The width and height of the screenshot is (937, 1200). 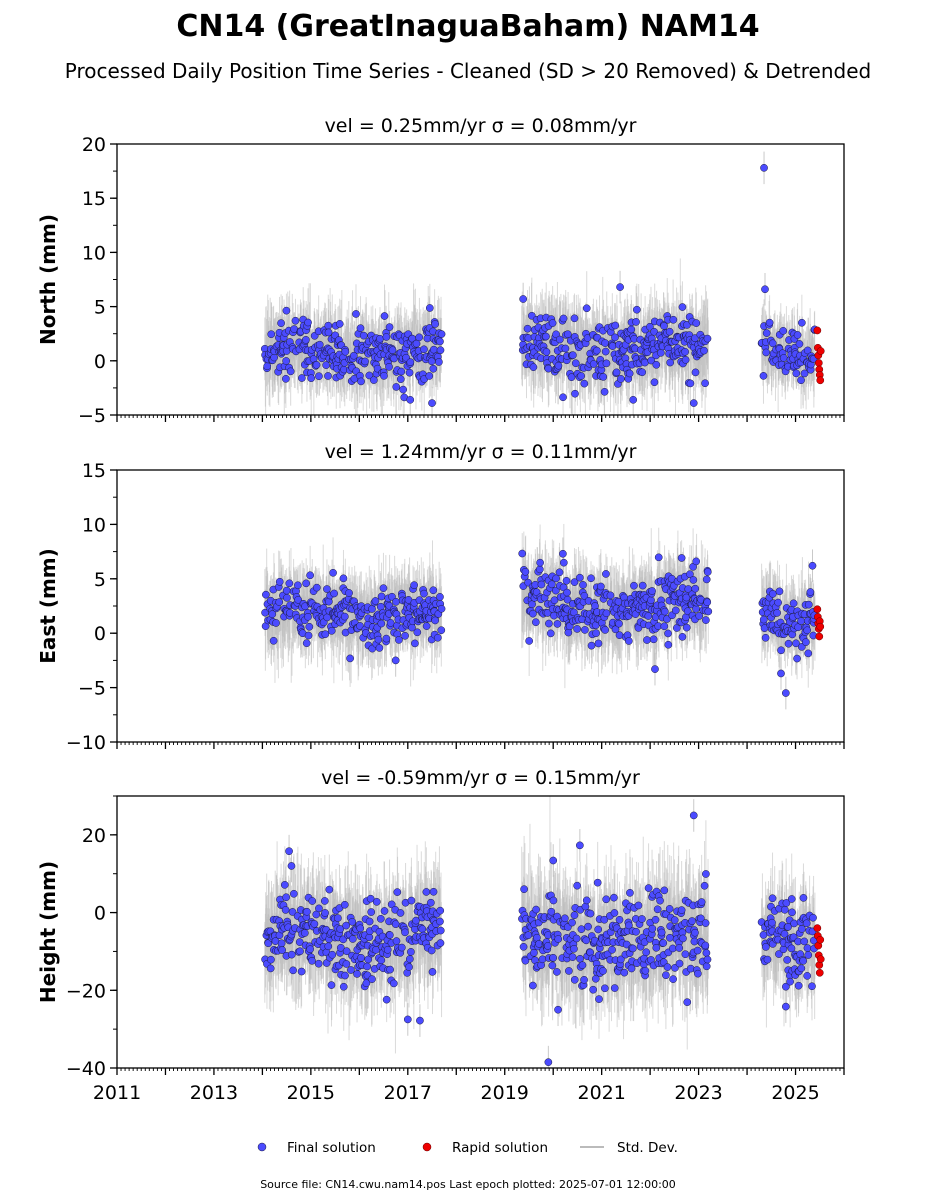 What do you see at coordinates (94, 199) in the screenshot?
I see `y-tick-label: 15` at bounding box center [94, 199].